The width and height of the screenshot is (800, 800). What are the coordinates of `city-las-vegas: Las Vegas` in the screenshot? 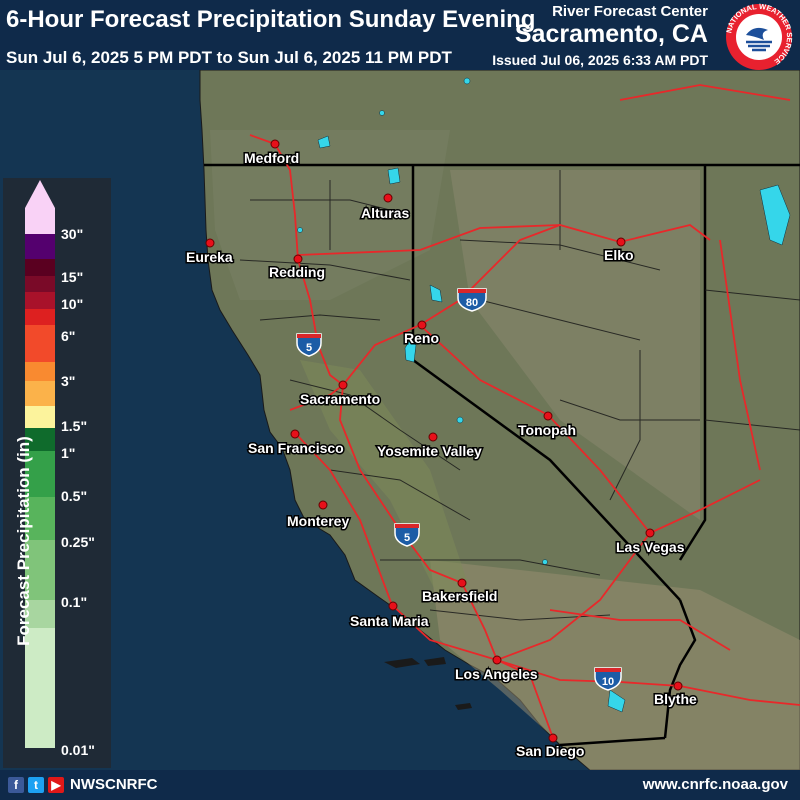 It's located at (650, 542).